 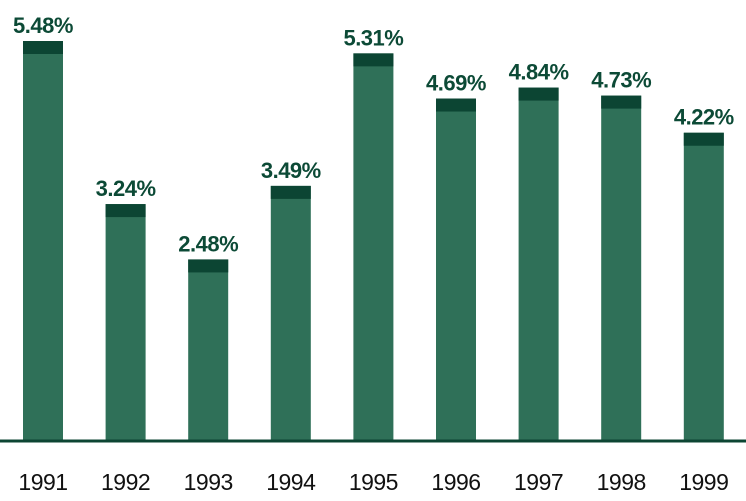 I want to click on value-label-1992: 3.24%, so click(x=126, y=188).